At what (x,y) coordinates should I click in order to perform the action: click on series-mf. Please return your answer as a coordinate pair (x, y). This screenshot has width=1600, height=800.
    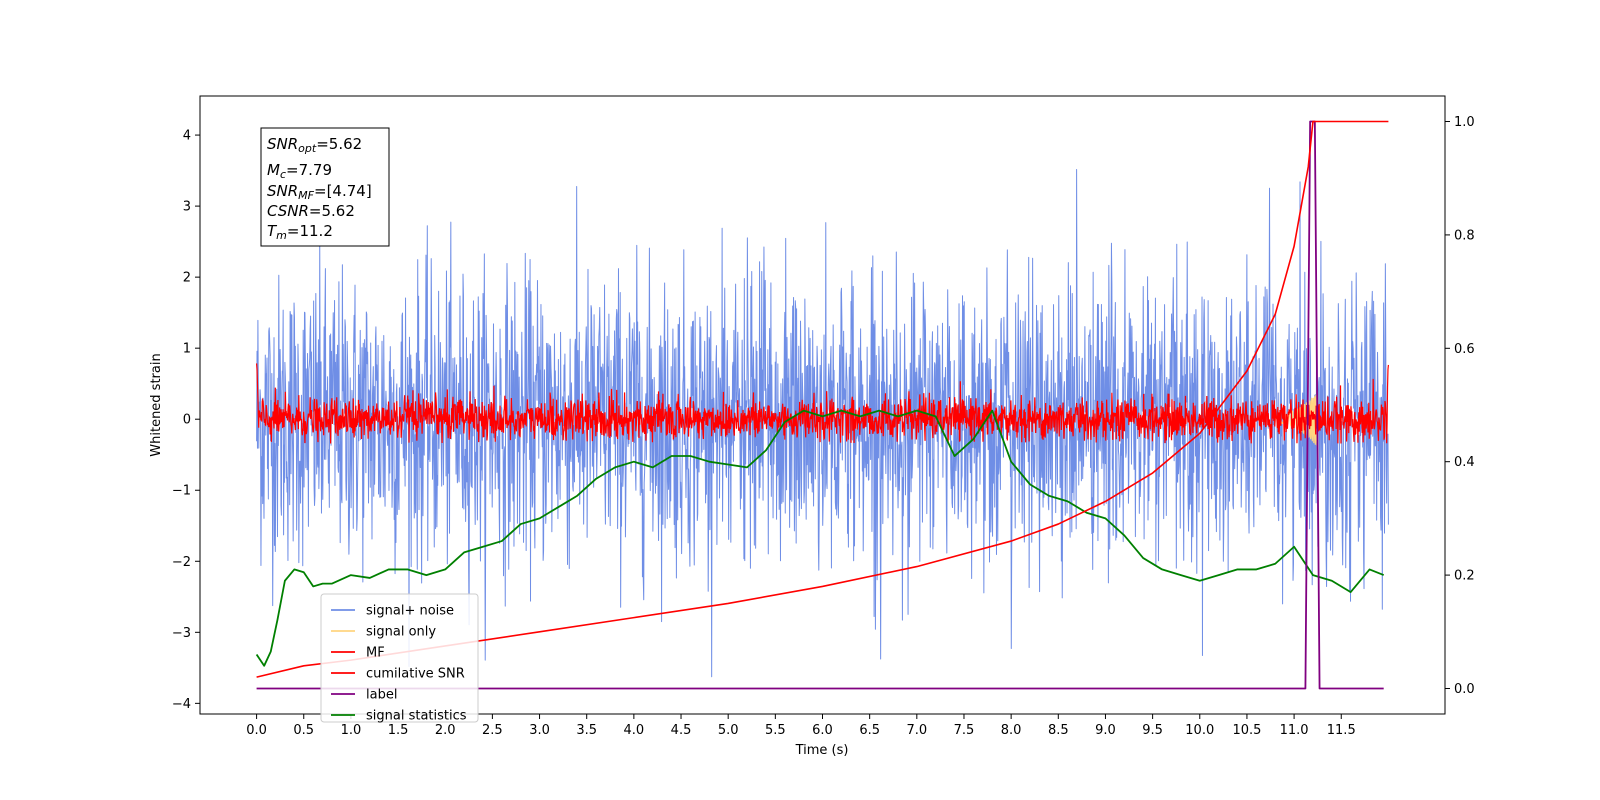
    Looking at the image, I should click on (822, 403).